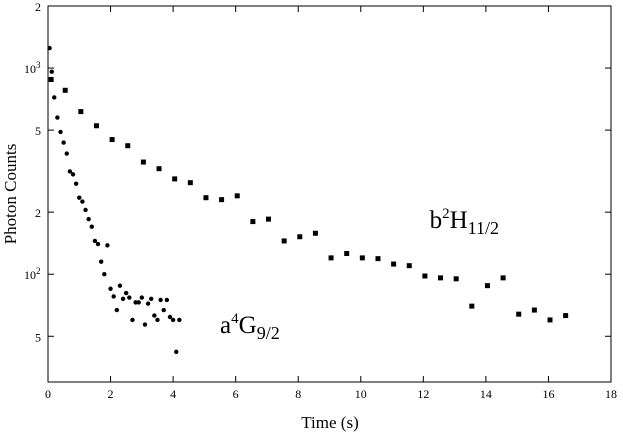 This screenshot has height=433, width=623. Describe the element at coordinates (329, 422) in the screenshot. I see `x-axis-title: Time (s)` at that location.